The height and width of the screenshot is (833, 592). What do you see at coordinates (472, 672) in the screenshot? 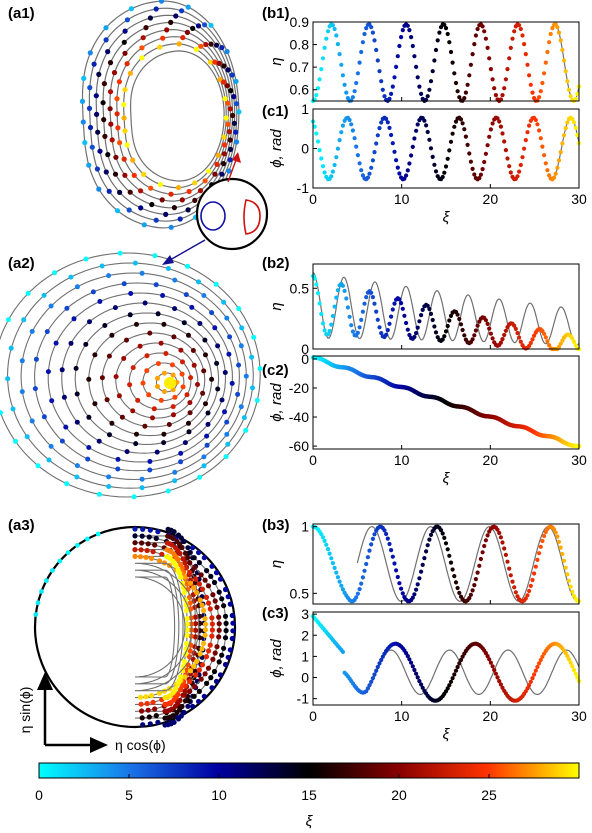
I see `c3-reference-curve` at bounding box center [472, 672].